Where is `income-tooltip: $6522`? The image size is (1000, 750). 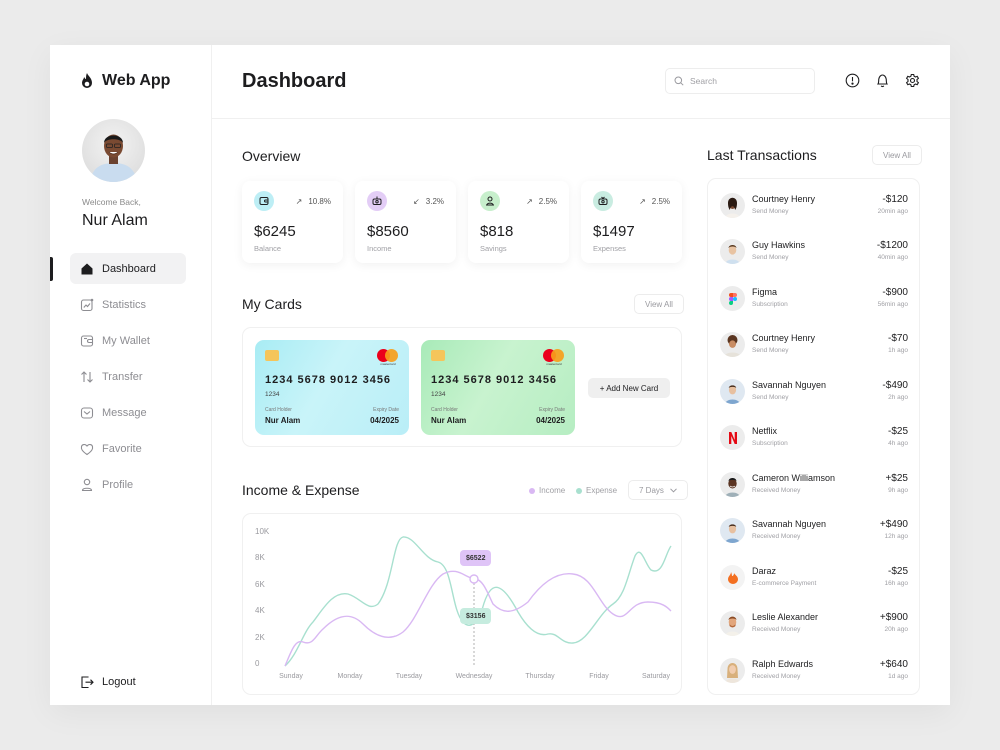
income-tooltip: $6522 is located at coordinates (476, 558).